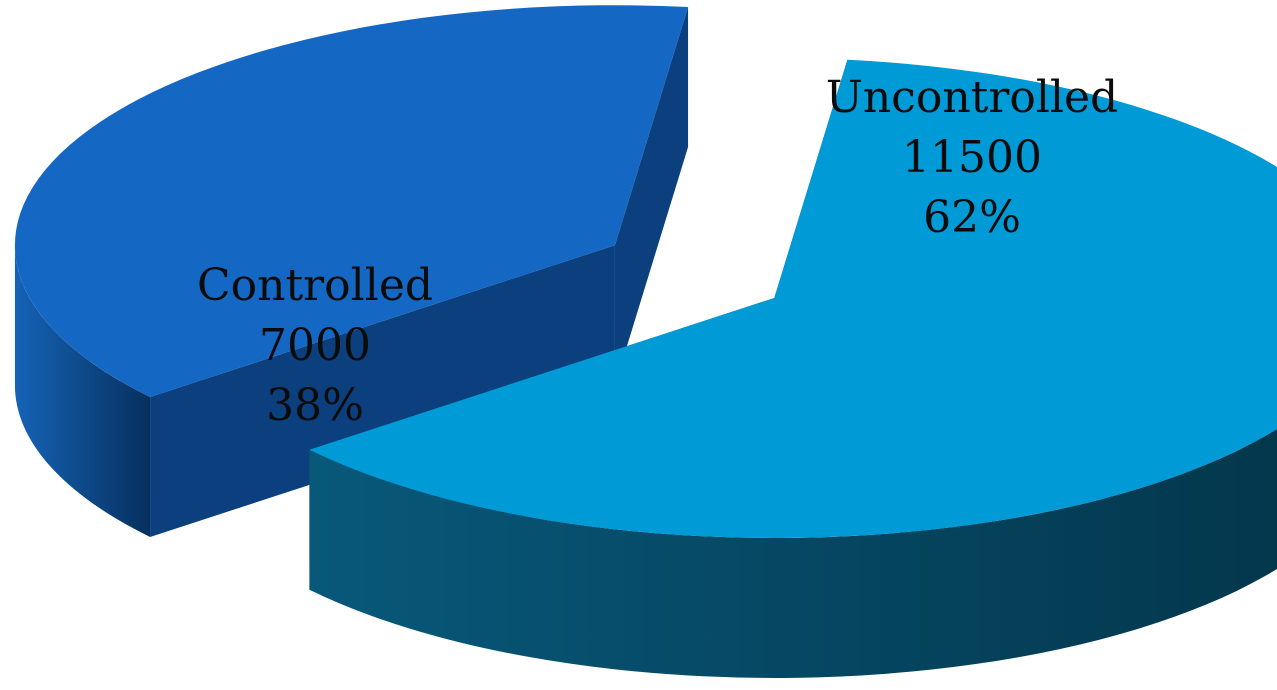  Describe the element at coordinates (82, 391) in the screenshot. I see `slice-rim` at that location.